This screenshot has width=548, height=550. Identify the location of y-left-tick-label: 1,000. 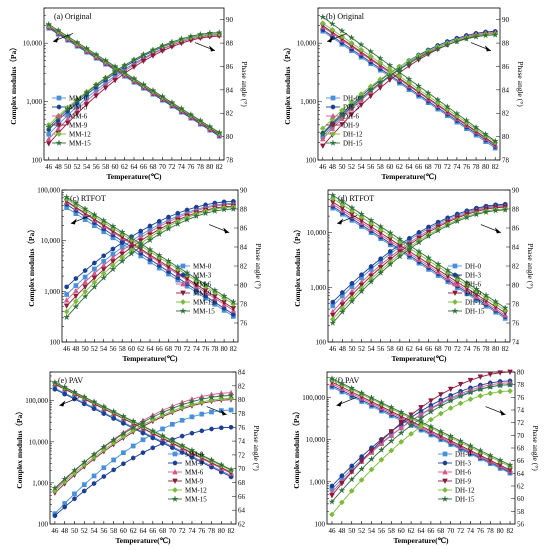
(40, 483).